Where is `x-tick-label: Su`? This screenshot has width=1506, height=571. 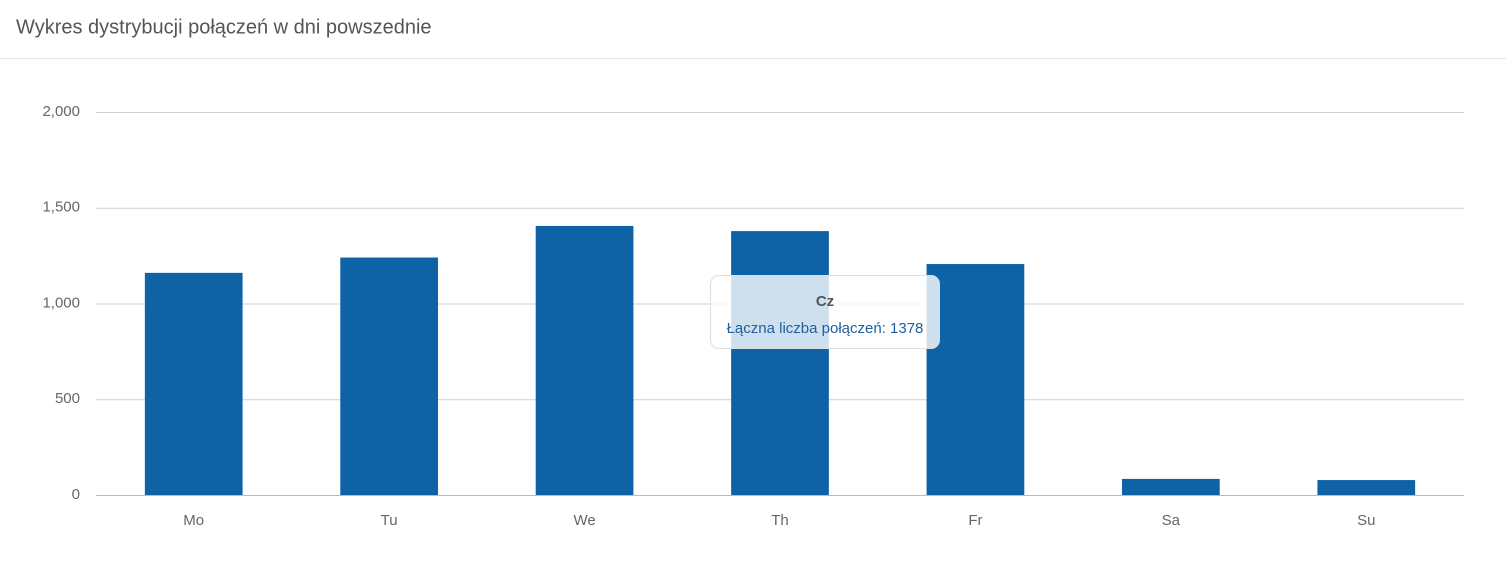 x-tick-label: Su is located at coordinates (1366, 520).